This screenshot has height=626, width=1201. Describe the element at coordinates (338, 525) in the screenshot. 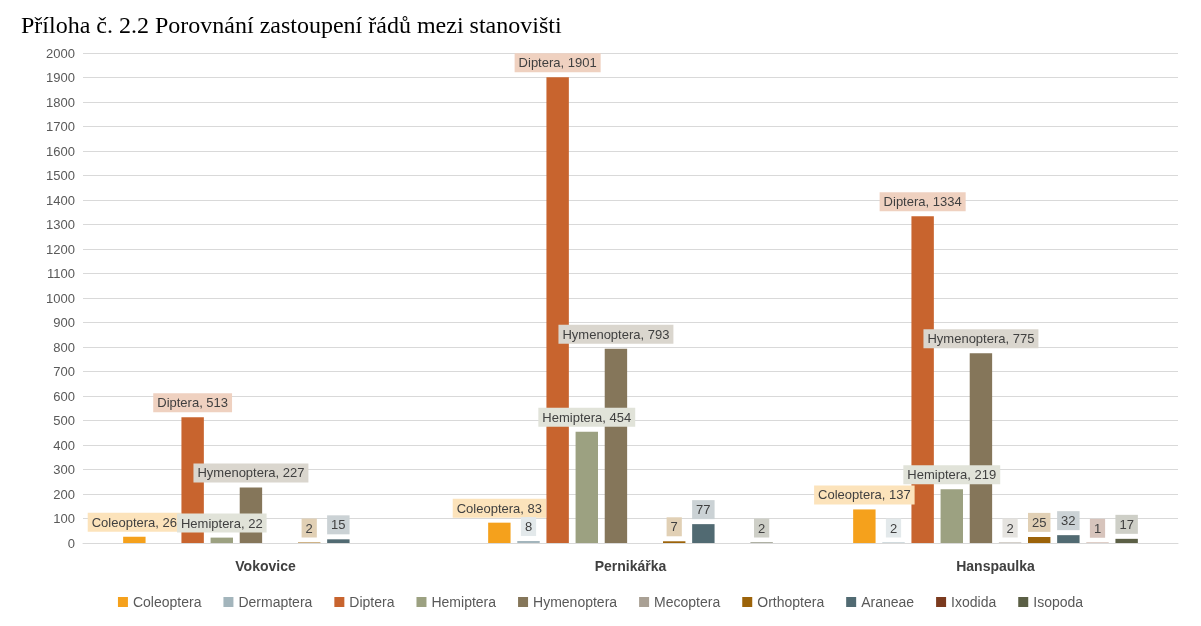

I see `data-label: 15` at that location.